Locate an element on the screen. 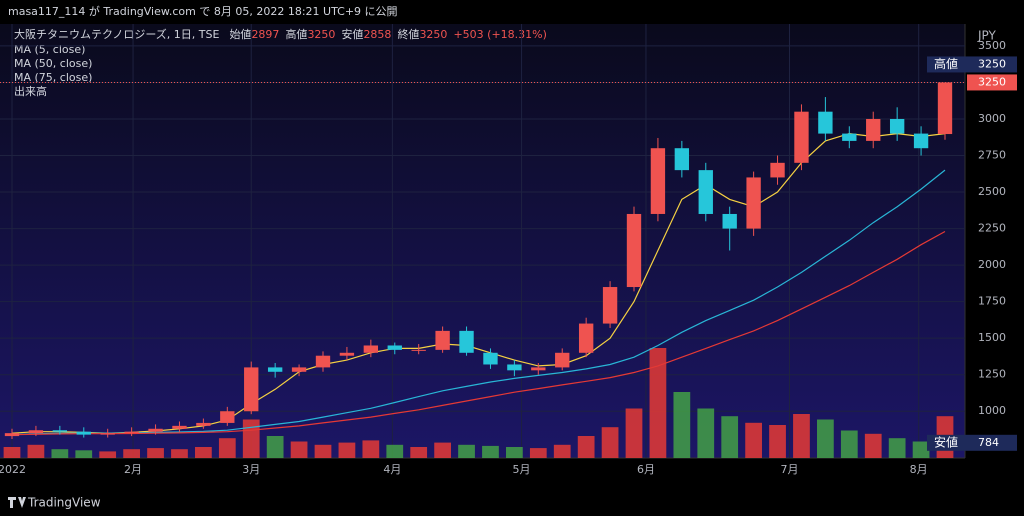 This screenshot has width=1024, height=516. x-tick-label: 2022 is located at coordinates (13, 469).